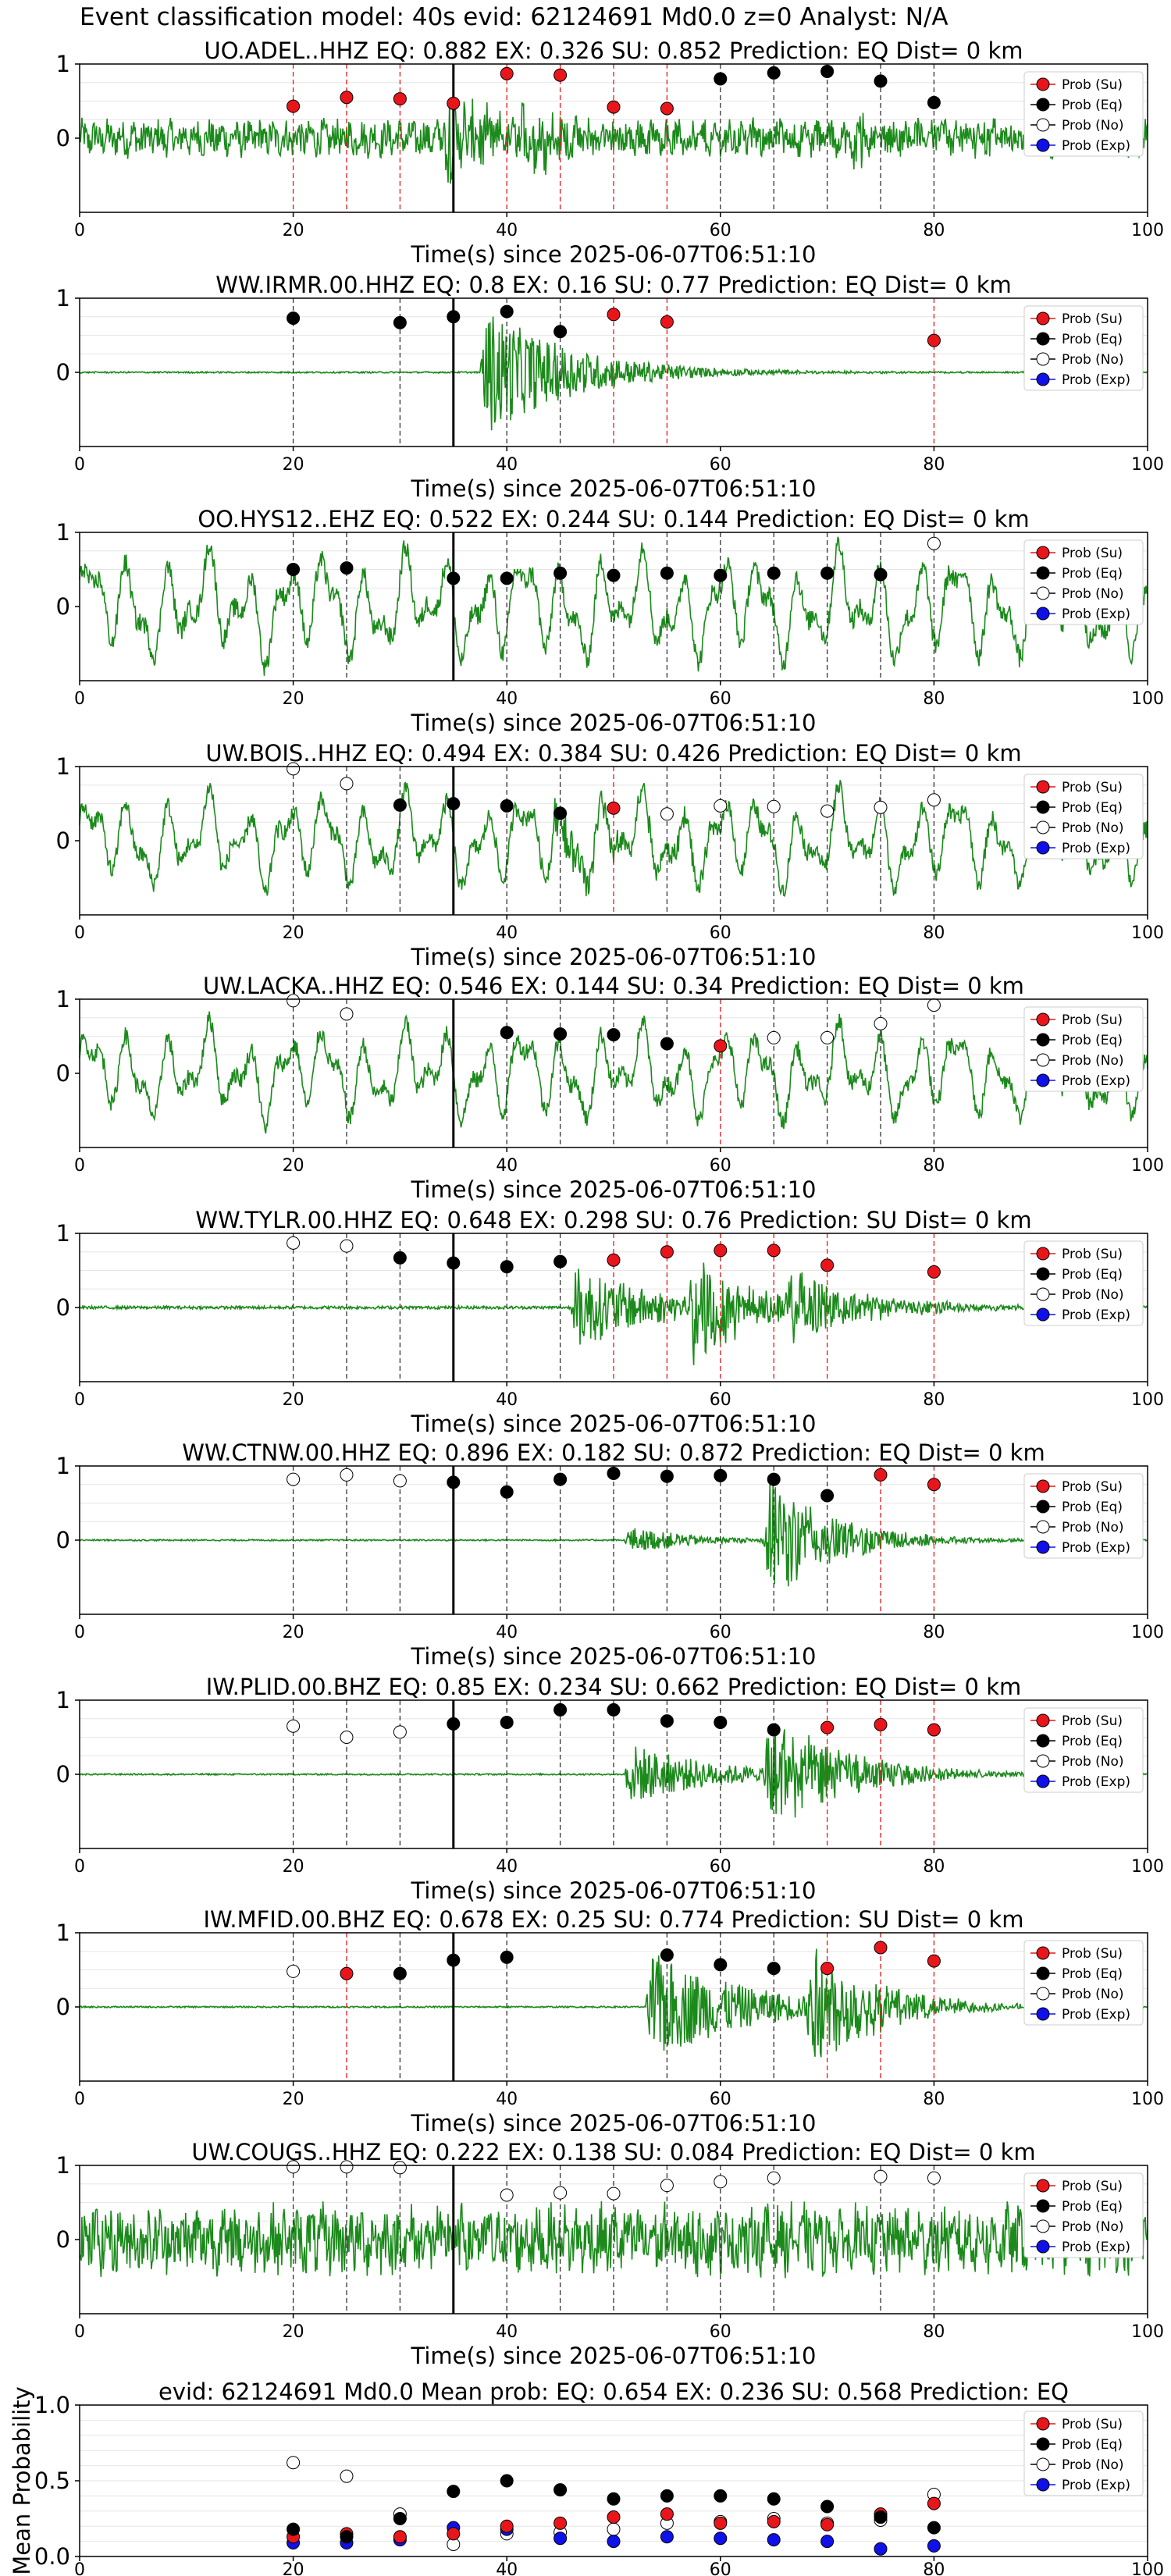 The width and height of the screenshot is (1171, 2576). Describe the element at coordinates (614, 1656) in the screenshot. I see `x-axis-label: Time(s) since 2025-06-07T06:51:10` at that location.